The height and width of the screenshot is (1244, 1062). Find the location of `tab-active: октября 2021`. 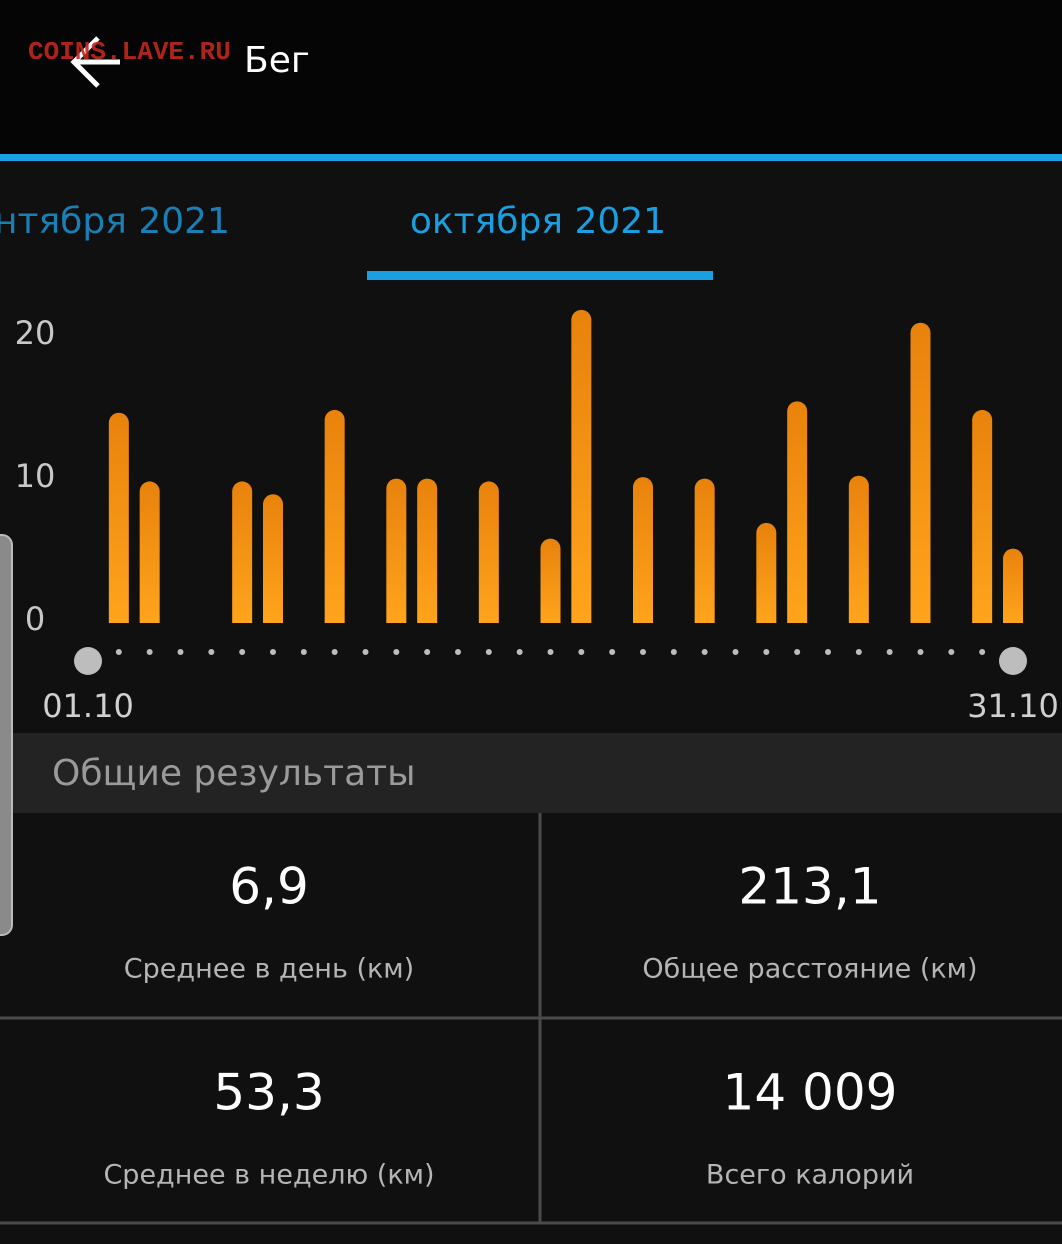

tab-active: октября 2021 is located at coordinates (538, 221).